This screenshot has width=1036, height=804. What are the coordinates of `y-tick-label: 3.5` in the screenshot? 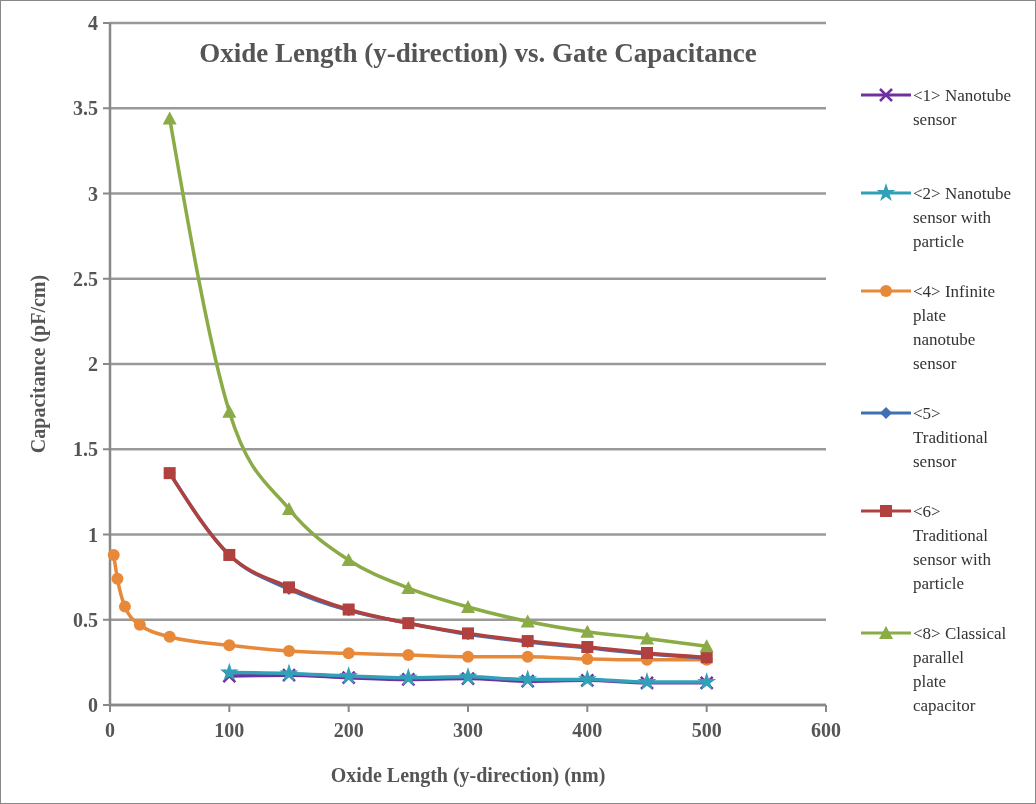 It's located at (85, 108).